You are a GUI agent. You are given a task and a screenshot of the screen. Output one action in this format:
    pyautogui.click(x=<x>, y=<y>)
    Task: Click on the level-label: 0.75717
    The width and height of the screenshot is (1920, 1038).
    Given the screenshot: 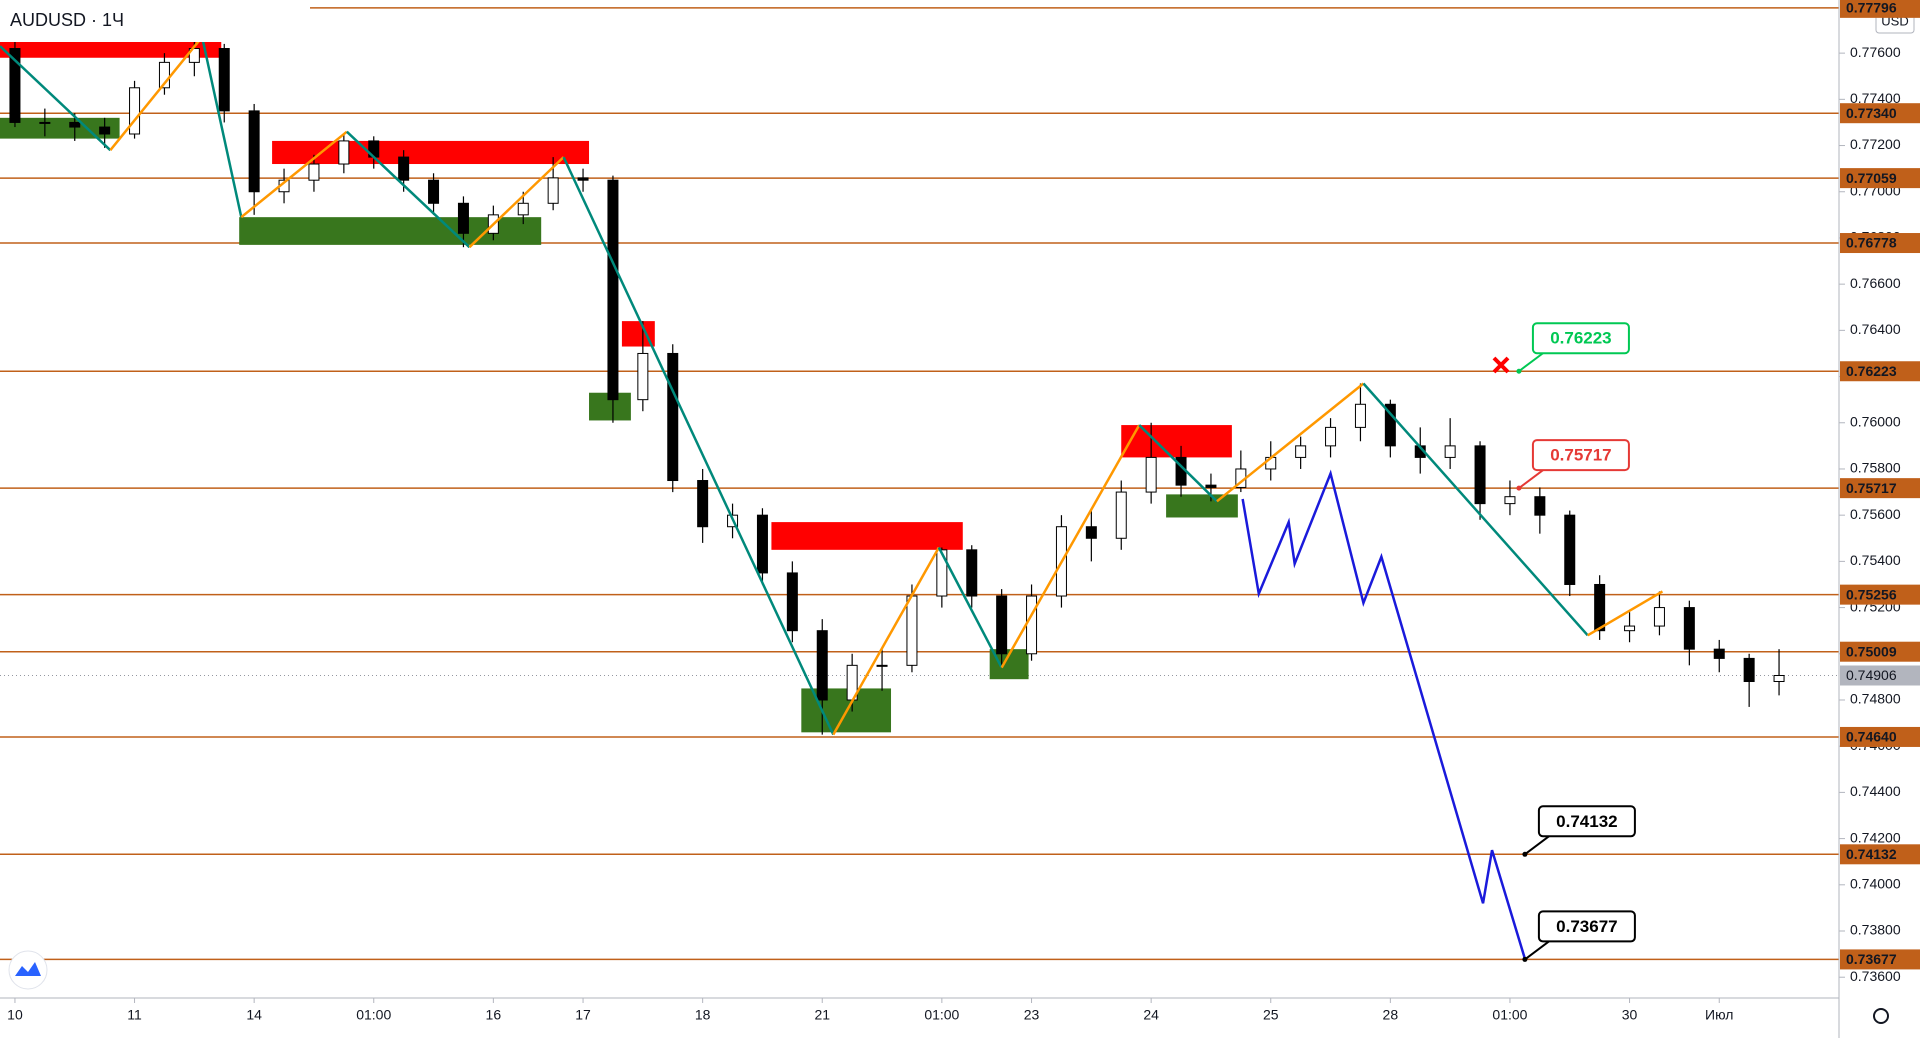 What is the action you would take?
    pyautogui.click(x=1871, y=488)
    